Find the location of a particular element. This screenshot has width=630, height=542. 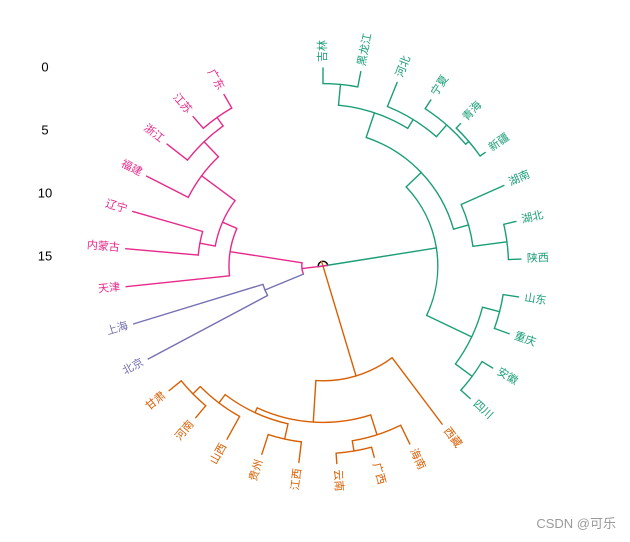

leaf-label: 陕西 is located at coordinates (538, 257).